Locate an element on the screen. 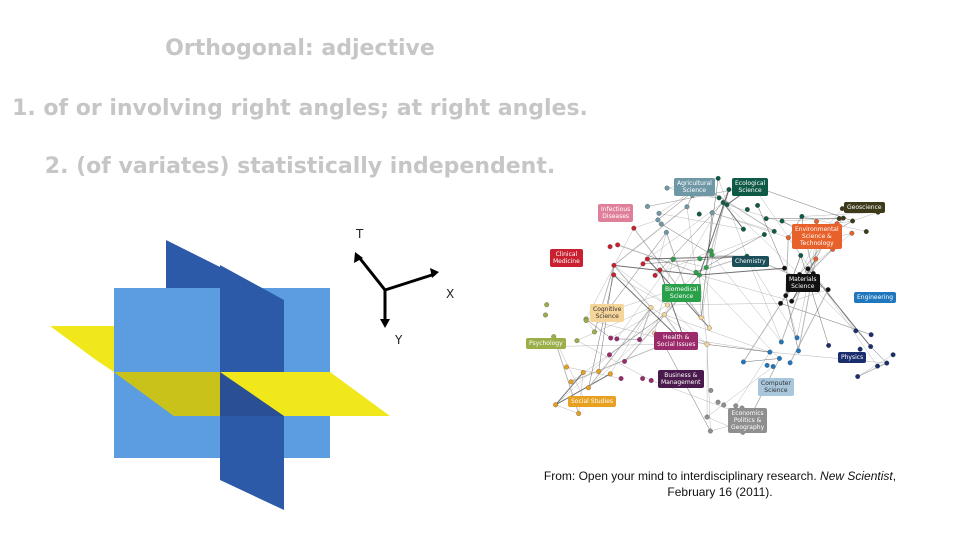 This screenshot has width=960, height=540. network-label-line: Politics & is located at coordinates (747, 420).